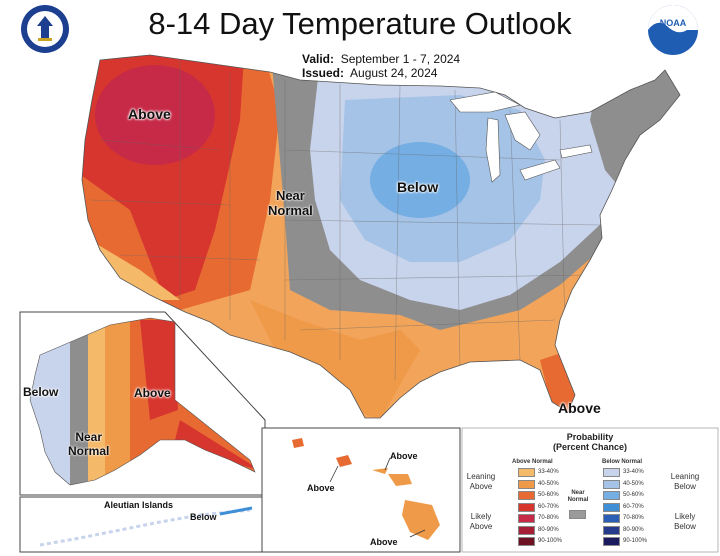 The height and width of the screenshot is (556, 720). Describe the element at coordinates (418, 187) in the screenshot. I see `label-below-midwest: Below` at that location.